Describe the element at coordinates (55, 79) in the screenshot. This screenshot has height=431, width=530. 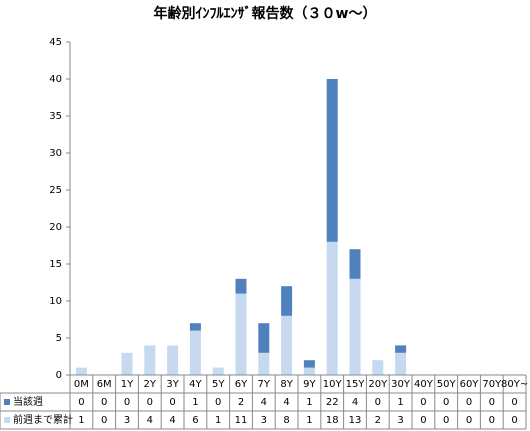
I see `y-tick-label: 40` at that location.